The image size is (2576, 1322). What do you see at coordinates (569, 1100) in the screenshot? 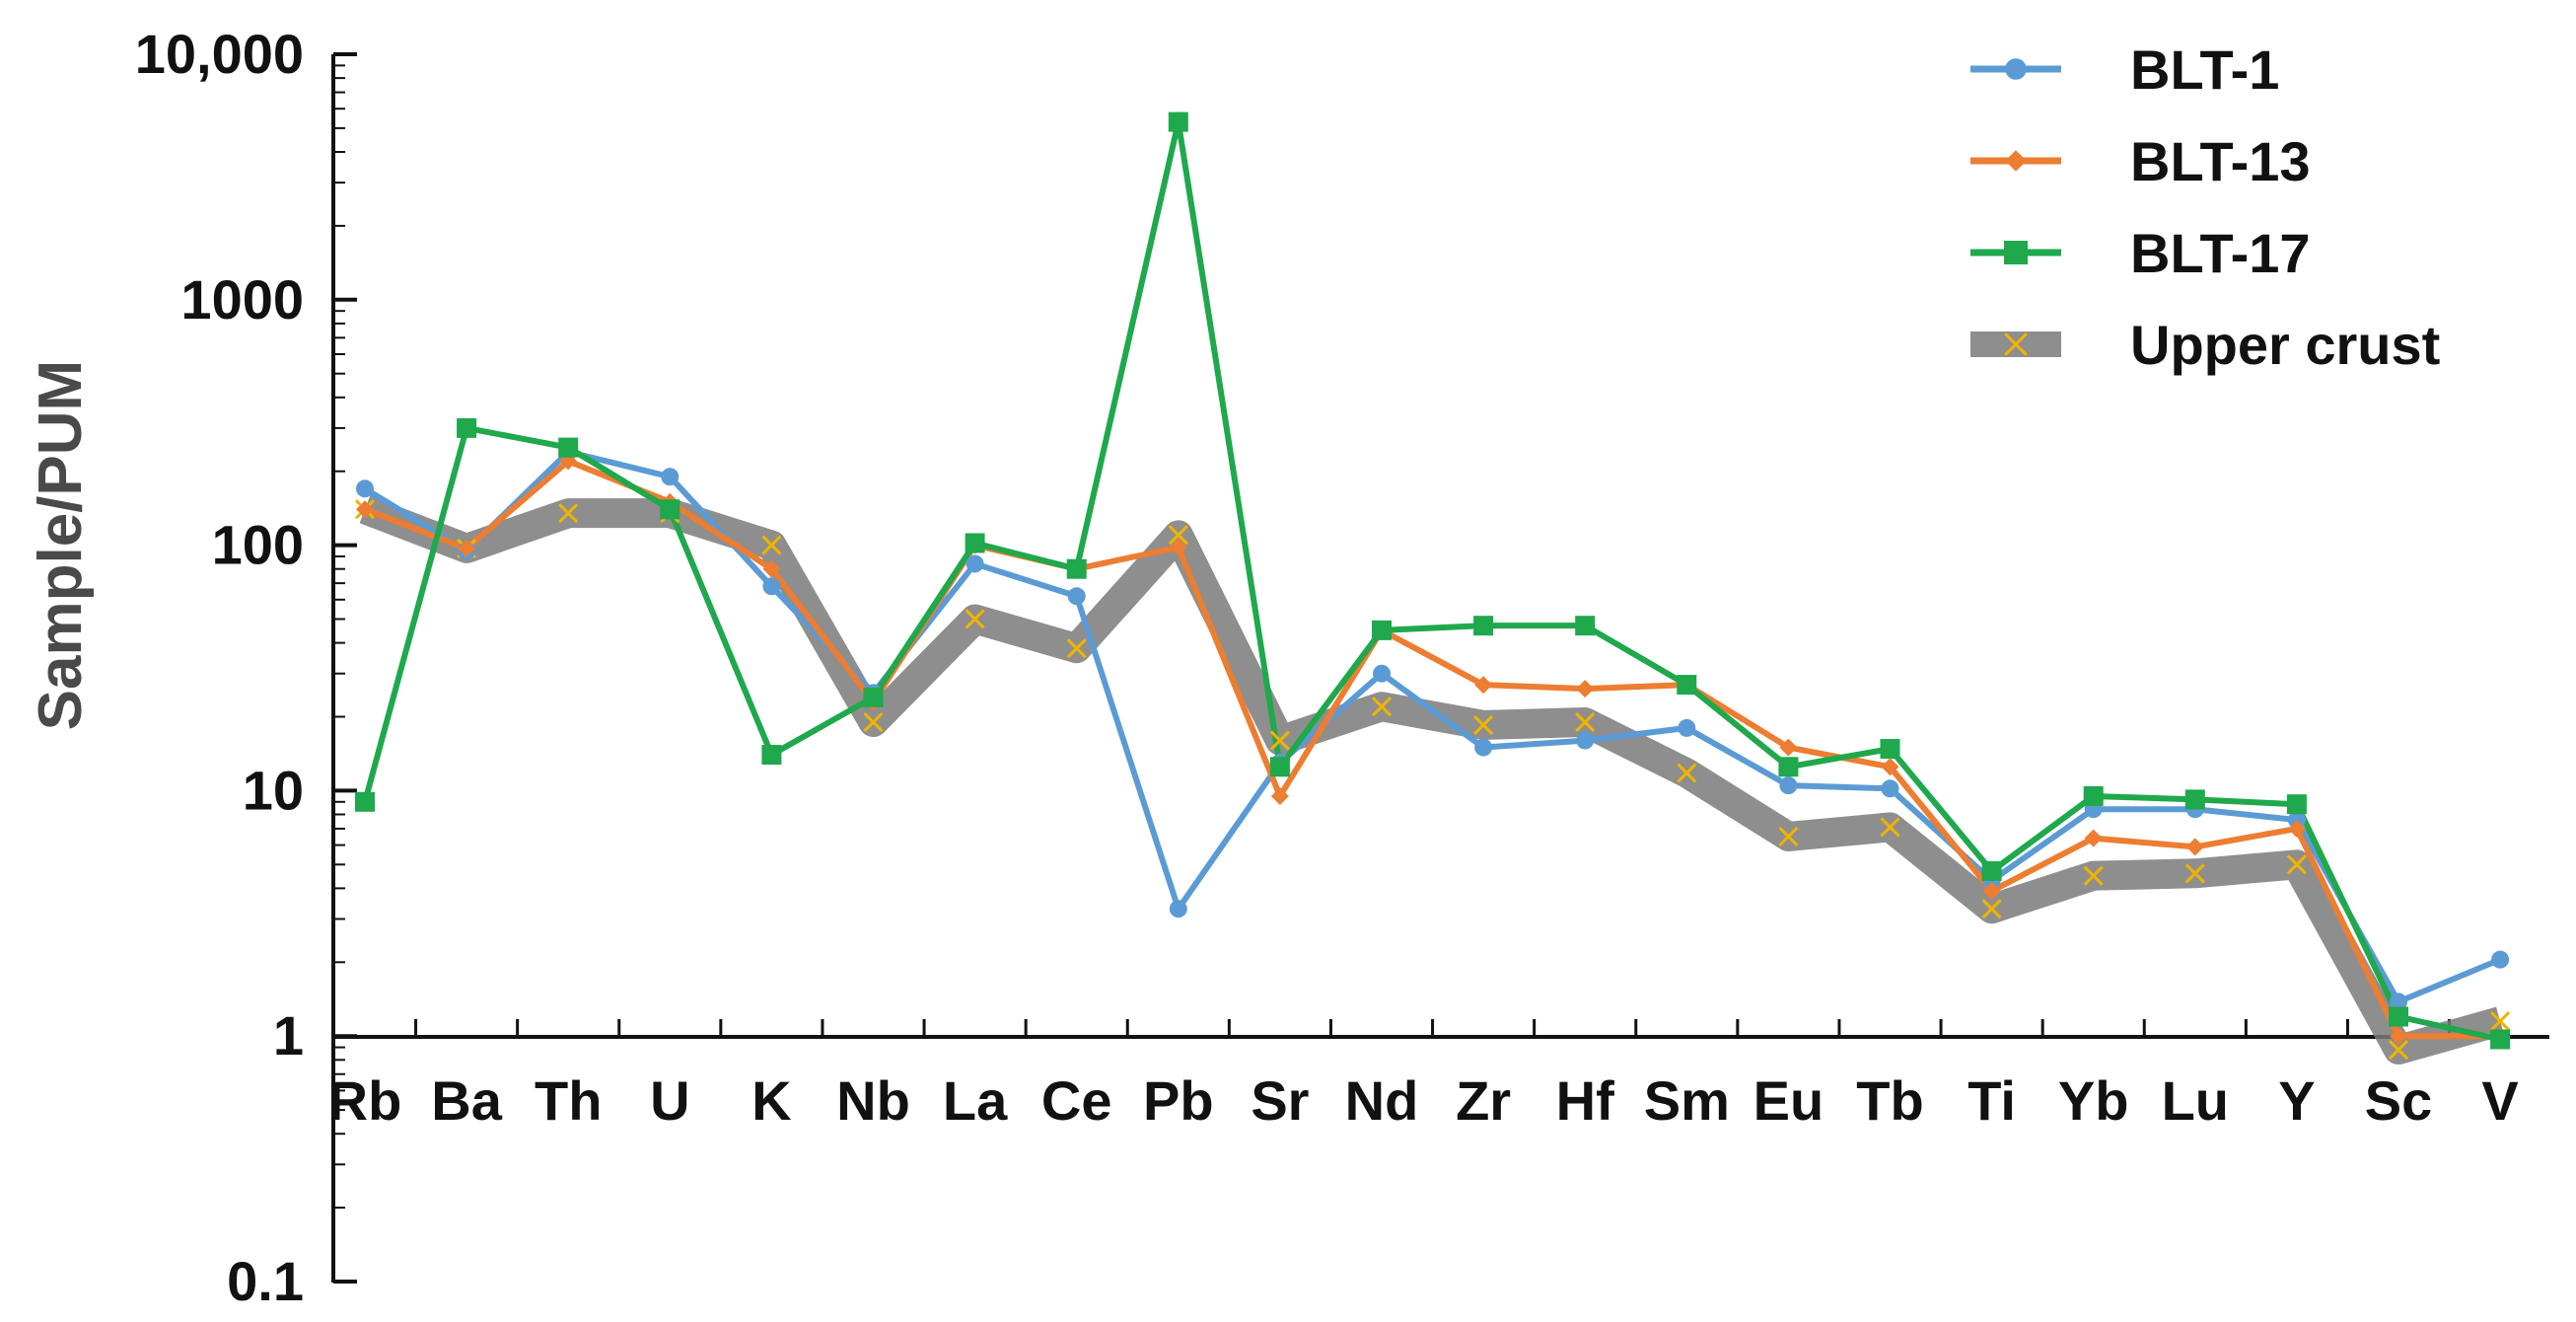
I see `x-tick-label: Th` at bounding box center [569, 1100].